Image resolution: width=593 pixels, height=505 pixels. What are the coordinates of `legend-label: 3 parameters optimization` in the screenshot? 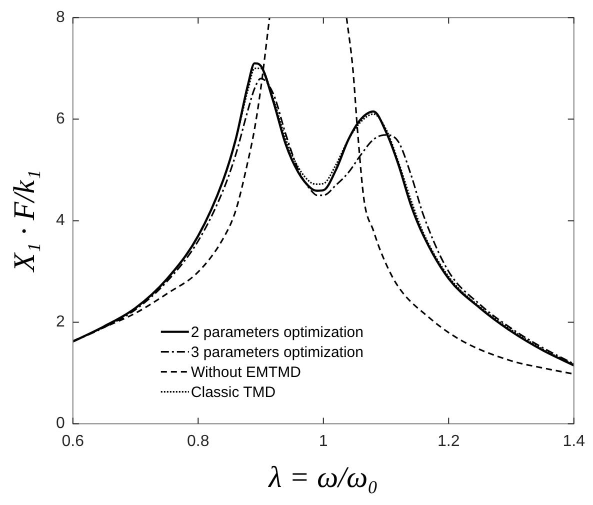 It's located at (277, 352).